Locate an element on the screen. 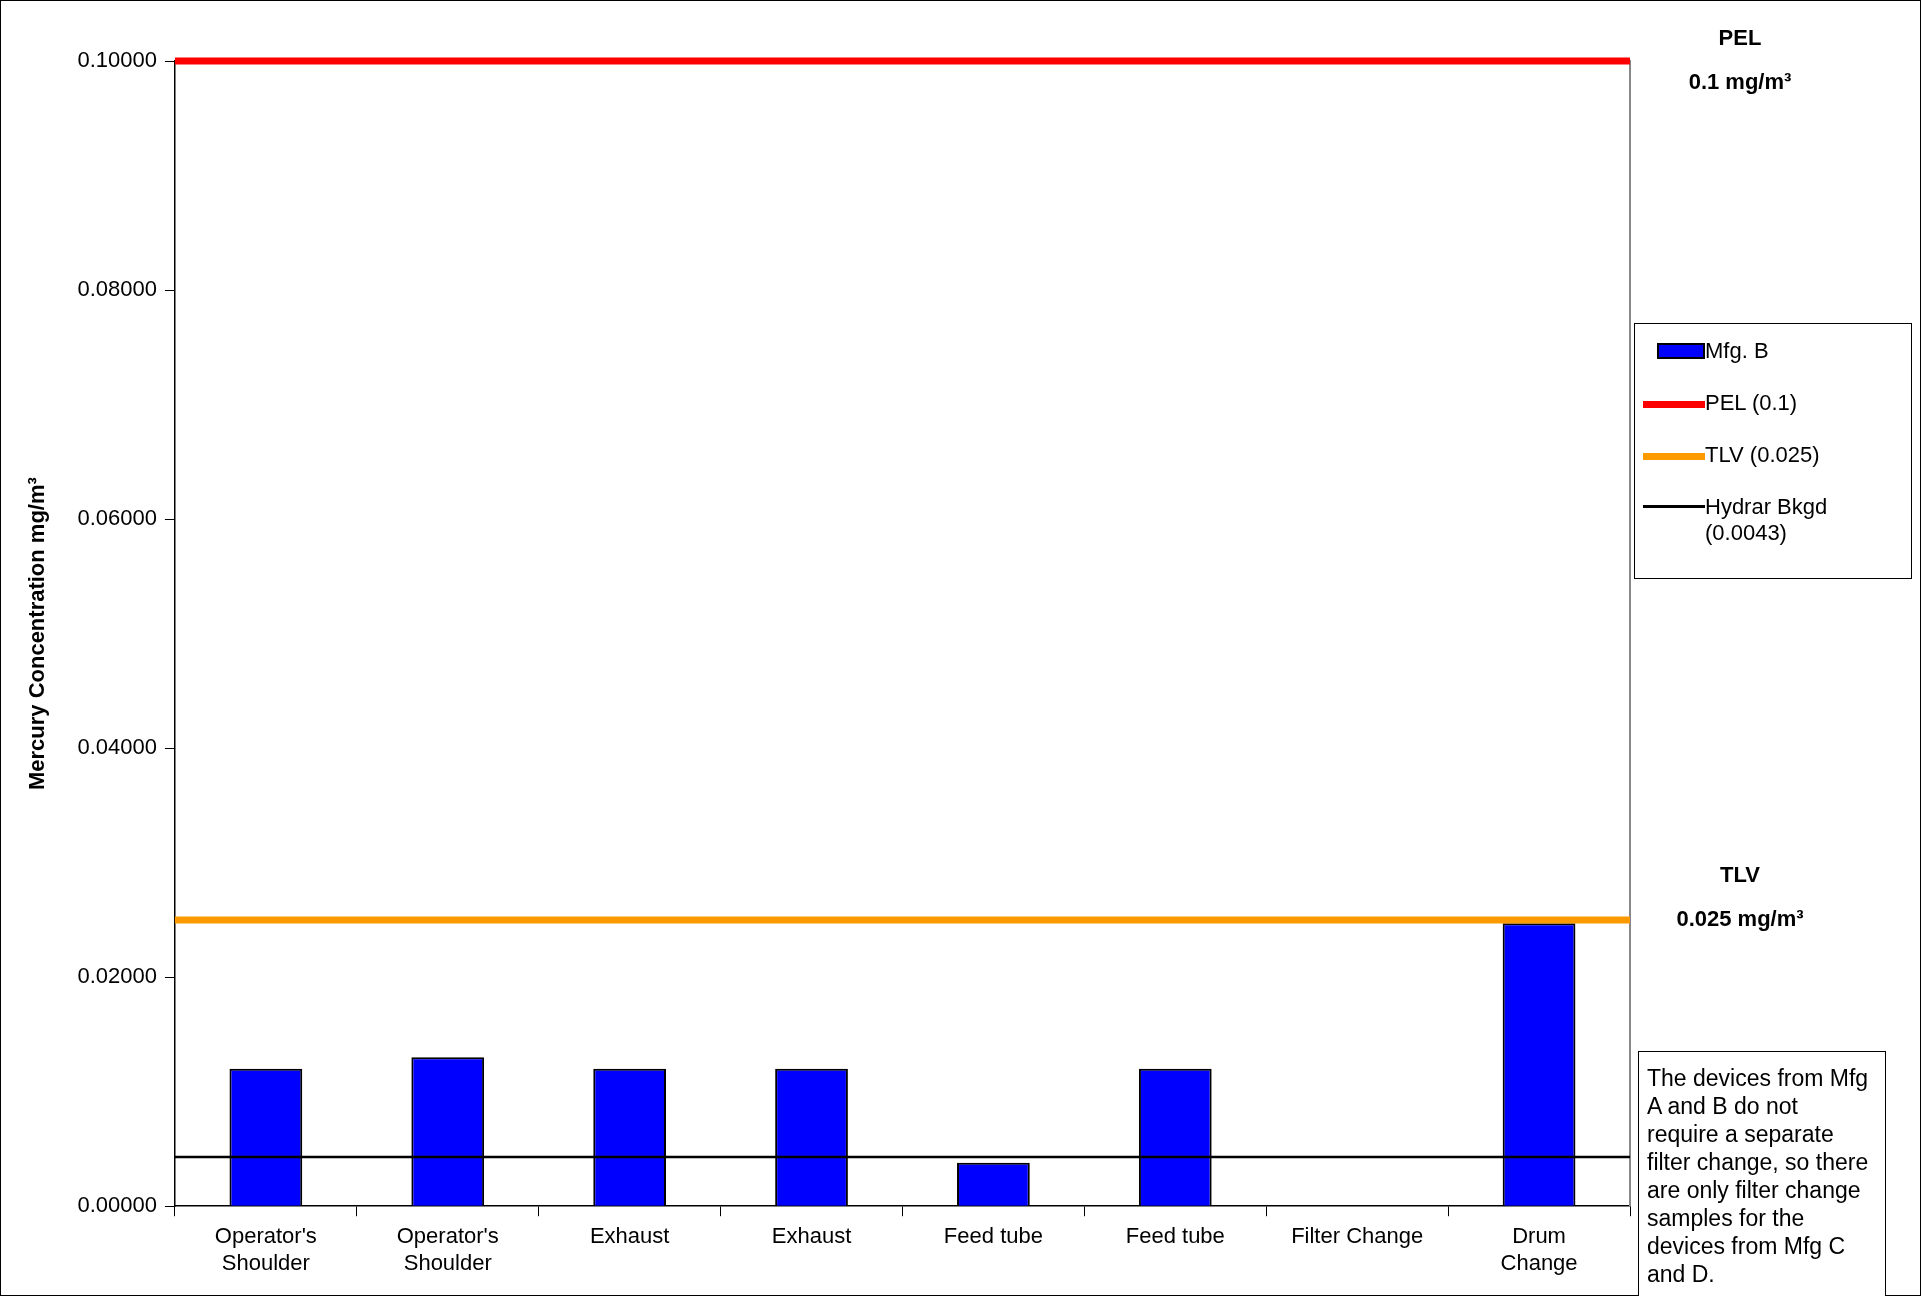  text: The devices from Mfg A and B do not require a separate filter change, so there are only filter change samples for the devices from Mfg C and D. is located at coordinates (1762, 1173).